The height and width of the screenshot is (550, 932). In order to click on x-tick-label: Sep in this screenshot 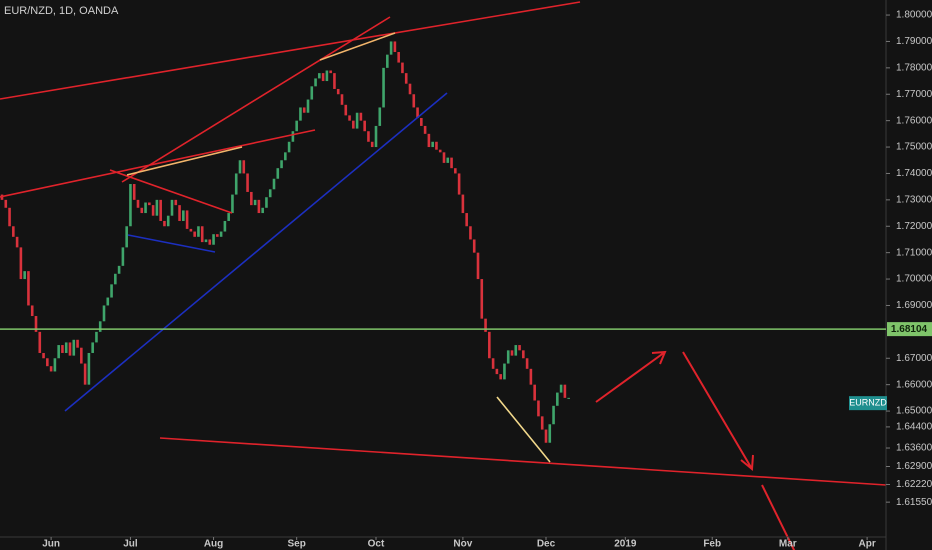, I will do `click(296, 544)`.